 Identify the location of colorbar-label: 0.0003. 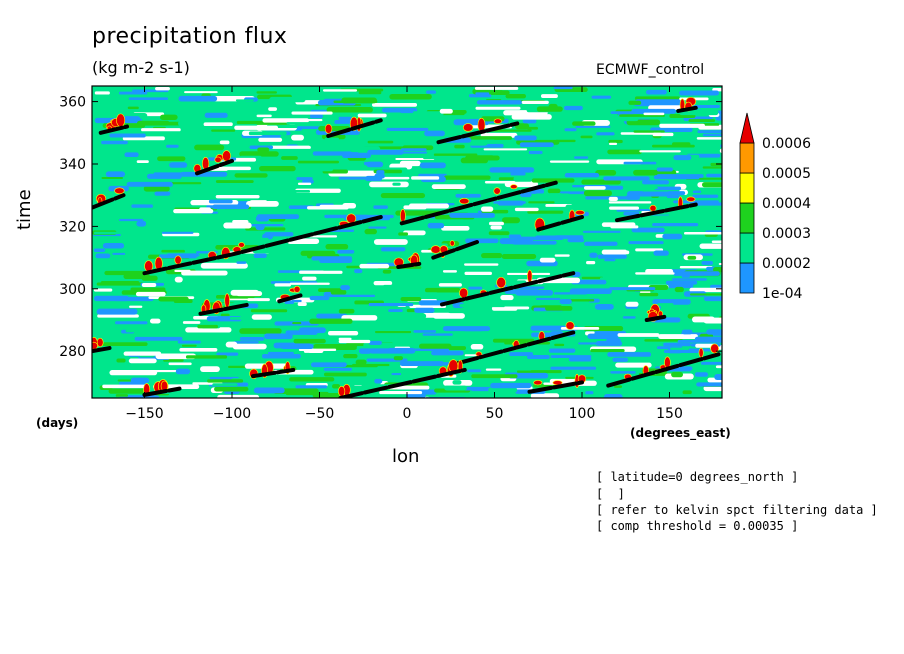
(786, 234).